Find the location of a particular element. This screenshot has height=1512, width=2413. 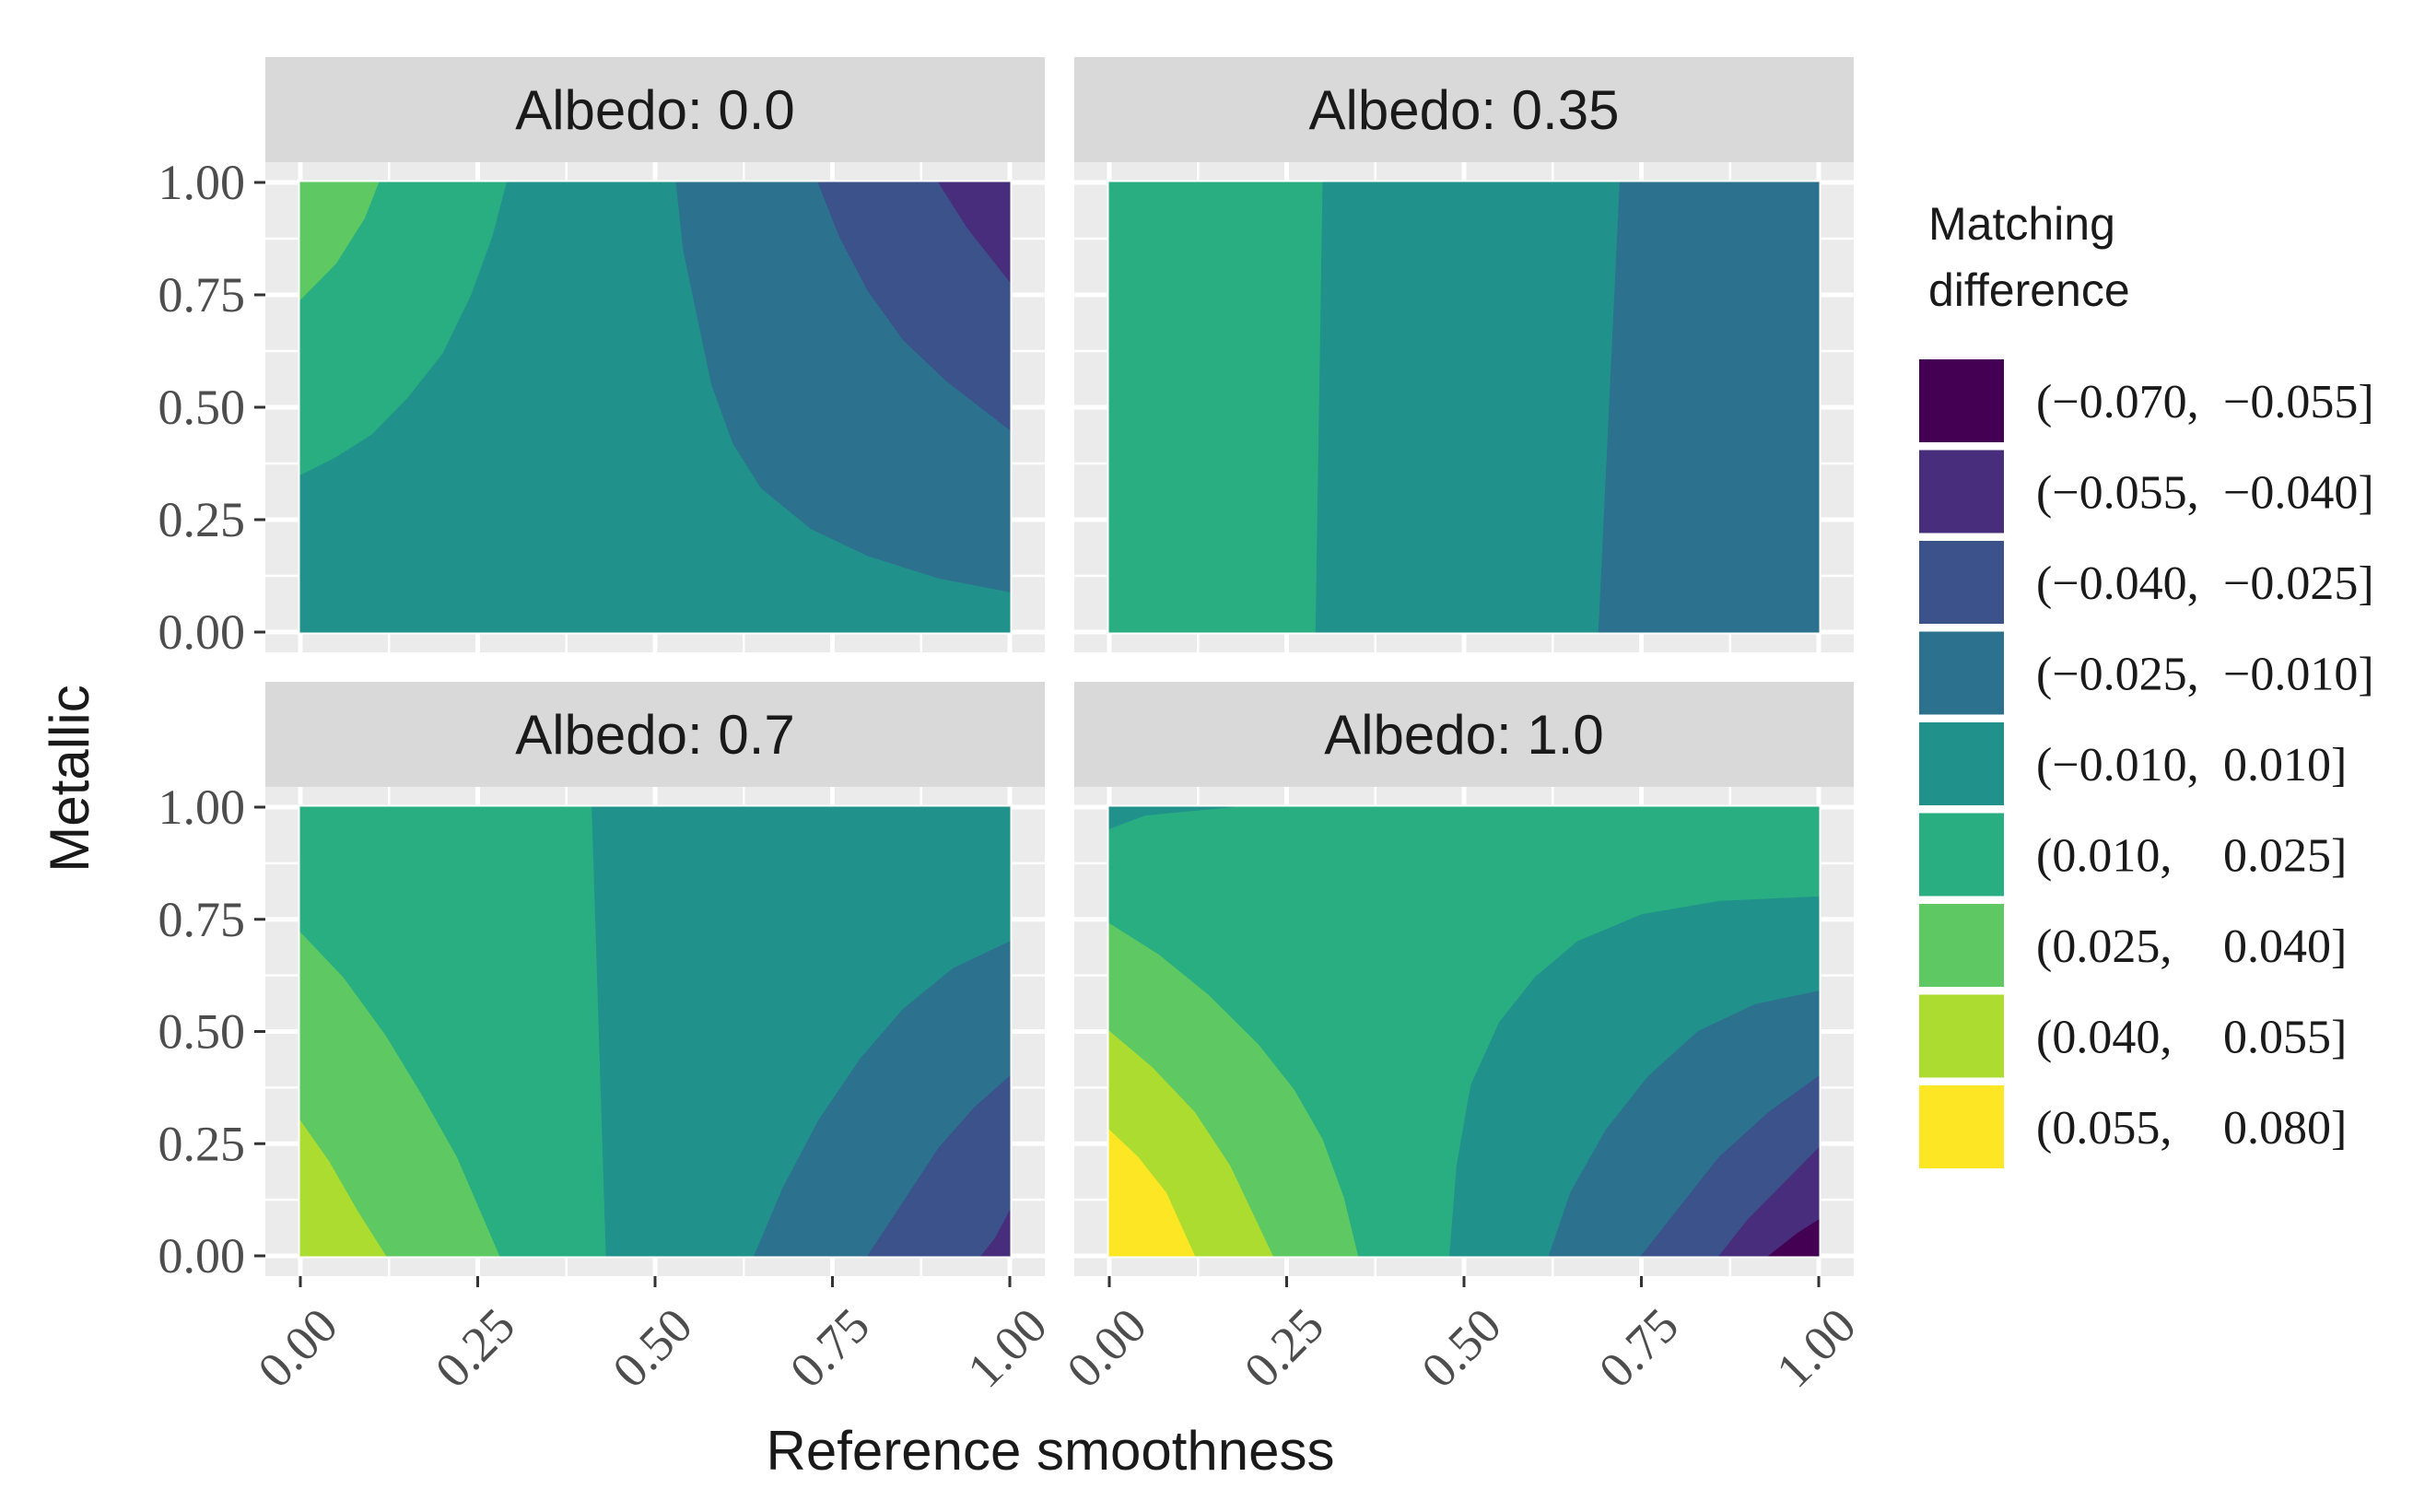

legend-label-low: (0.055, is located at coordinates (2104, 1128).